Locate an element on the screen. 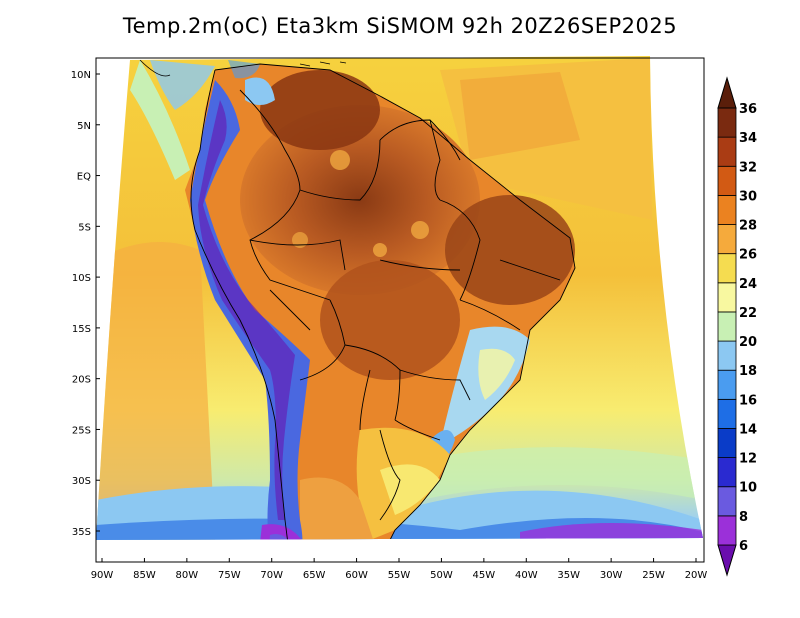 This screenshot has width=800, height=618. lon-label: 40W is located at coordinates (526, 575).